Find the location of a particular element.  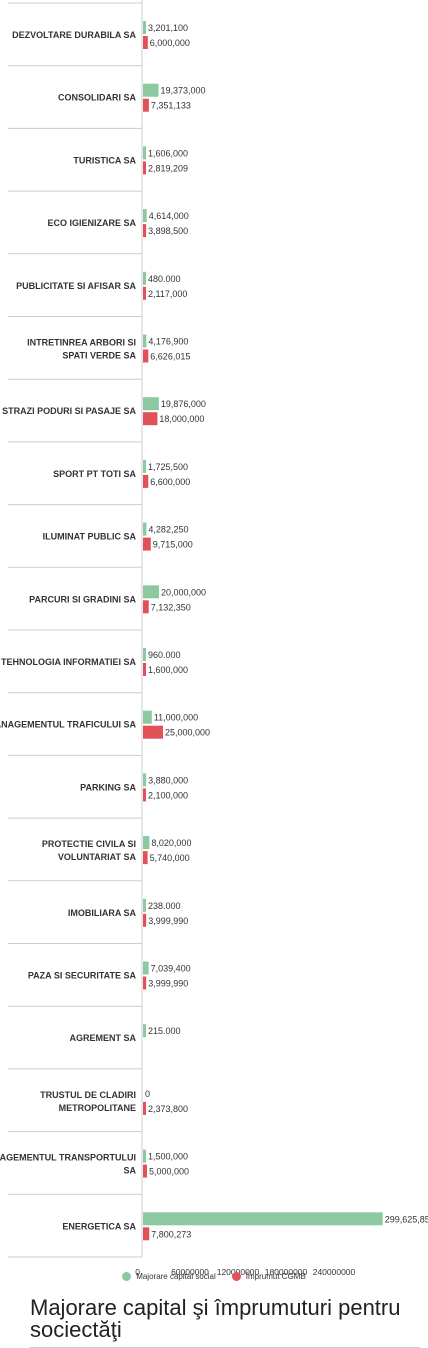

value-label-capital: 11,000,000 is located at coordinates (176, 718).